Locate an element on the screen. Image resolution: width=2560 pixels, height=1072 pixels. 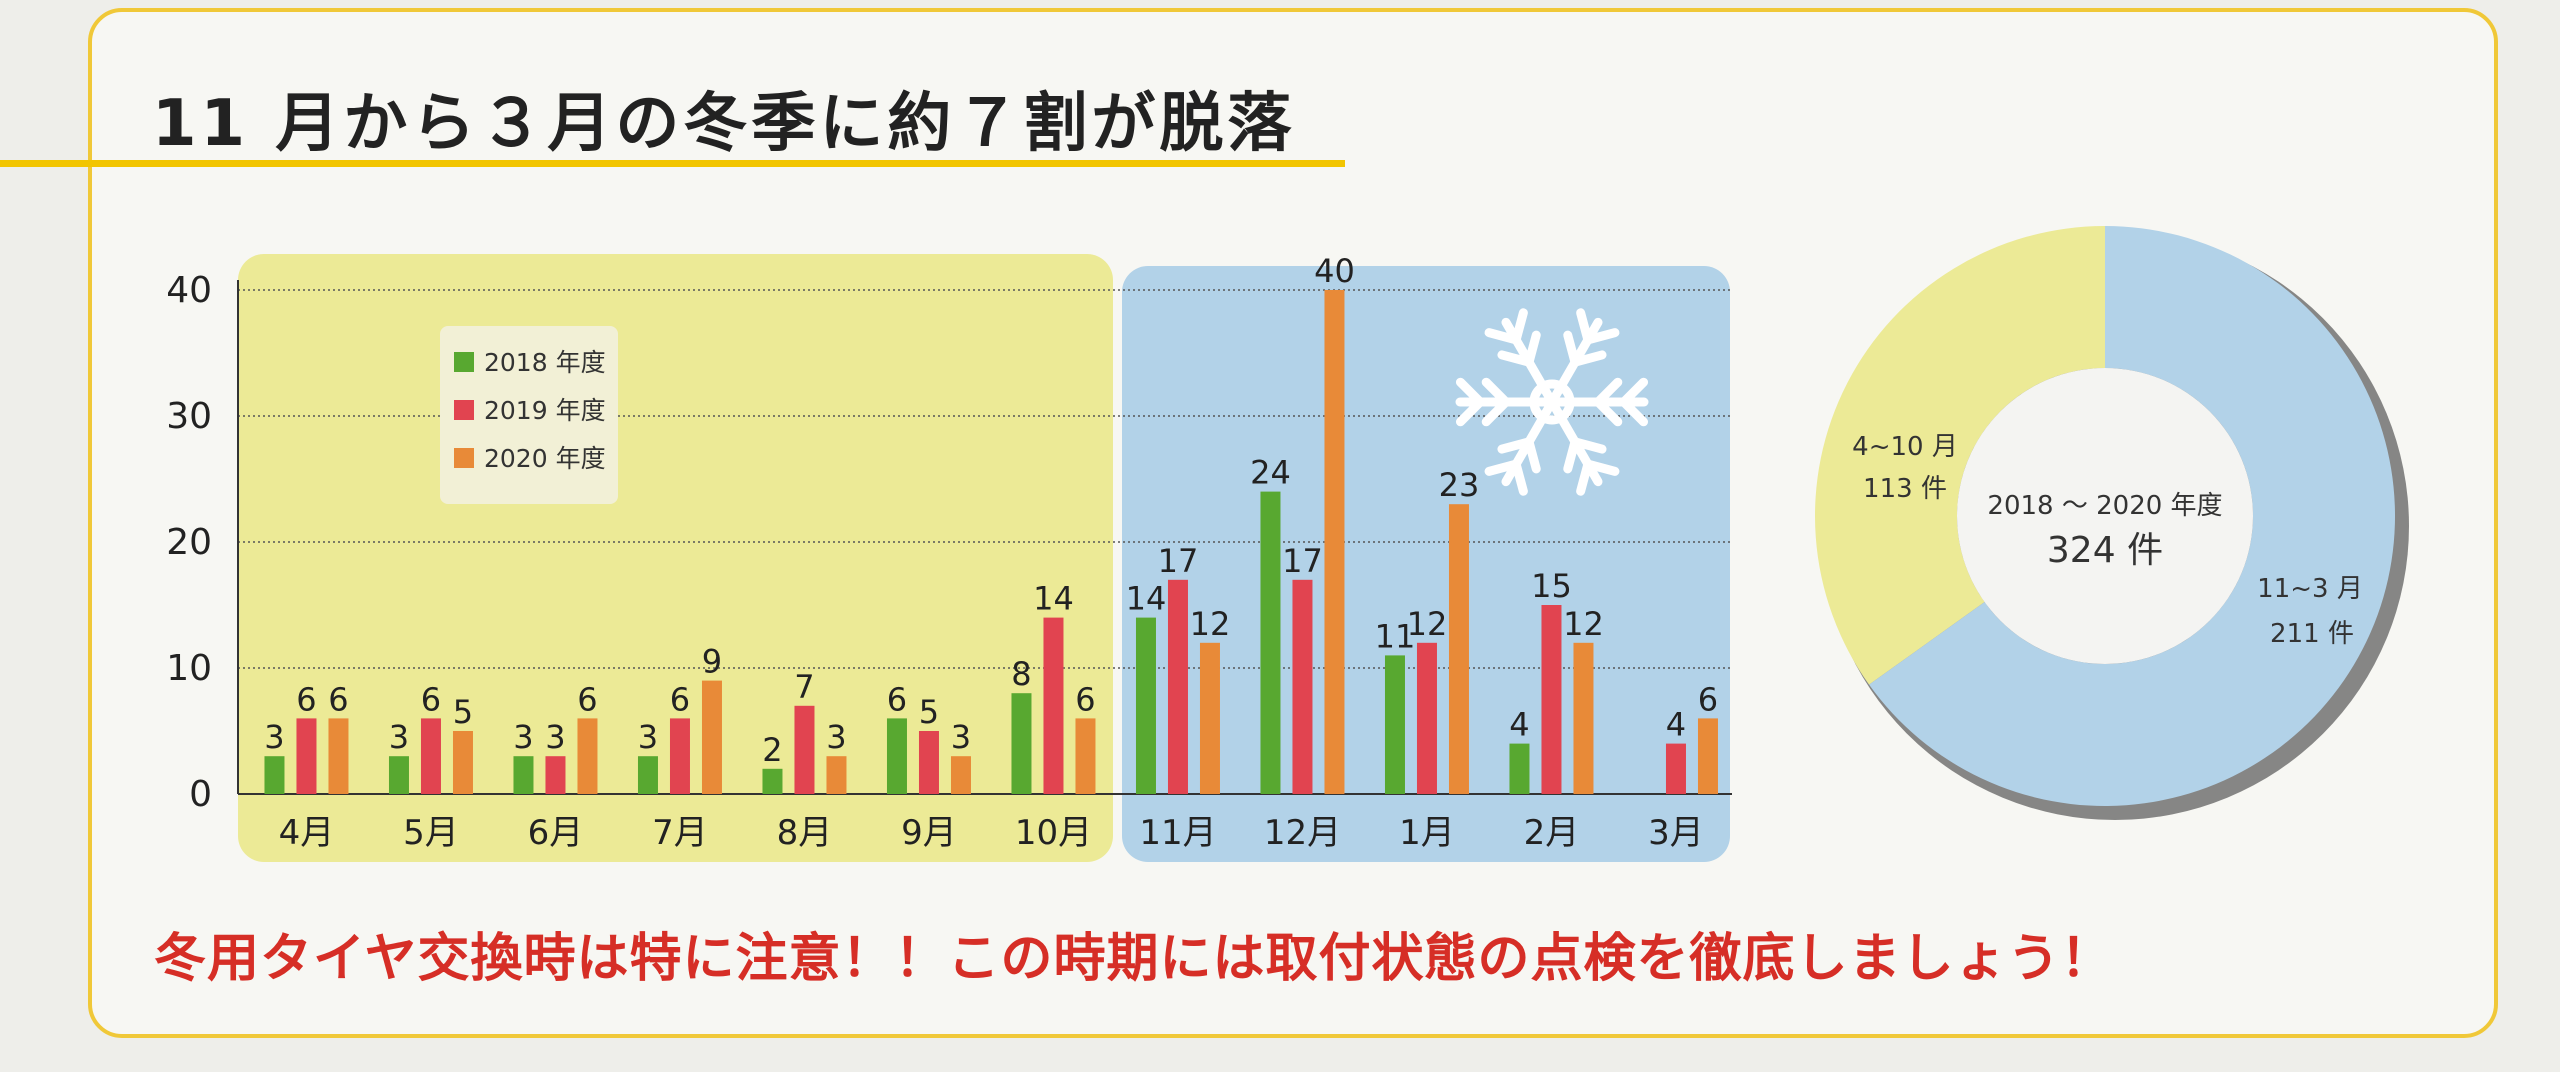
data-label: 9 is located at coordinates (712, 662).